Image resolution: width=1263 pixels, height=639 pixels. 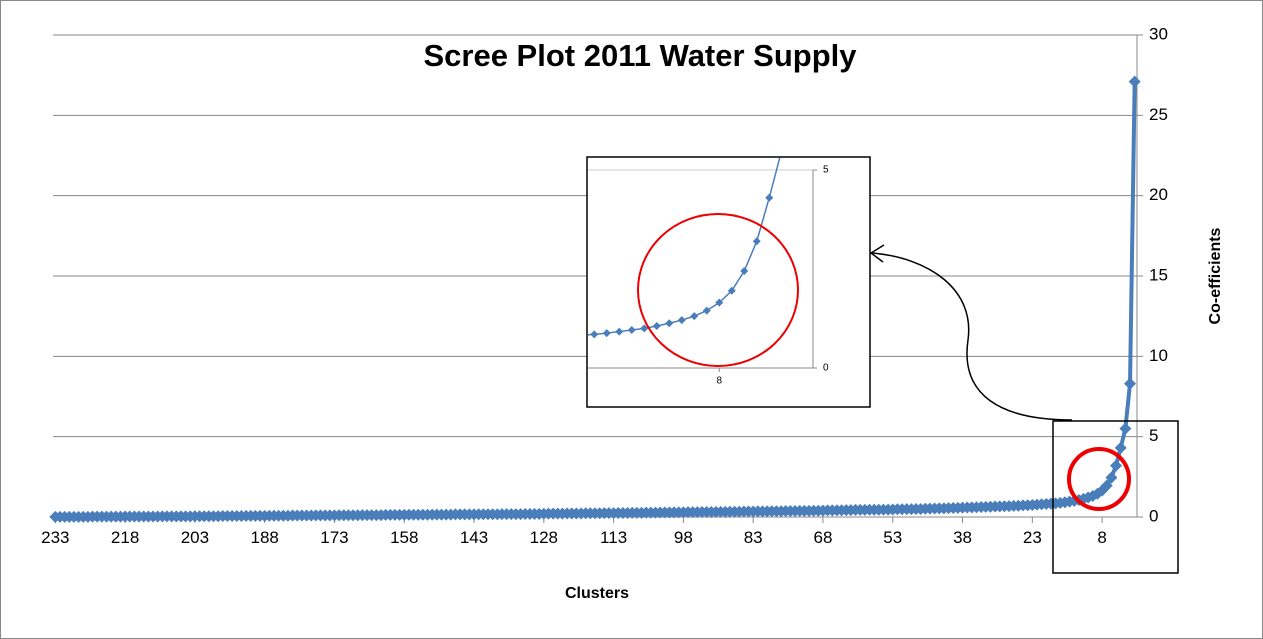 What do you see at coordinates (195, 537) in the screenshot?
I see `x-tick-label: 203` at bounding box center [195, 537].